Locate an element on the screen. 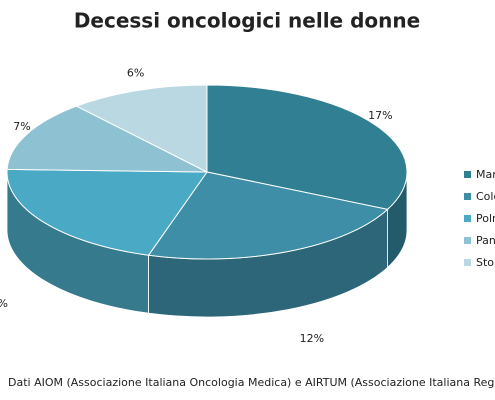 The width and height of the screenshot is (495, 400). data-label: 17% is located at coordinates (380, 115).